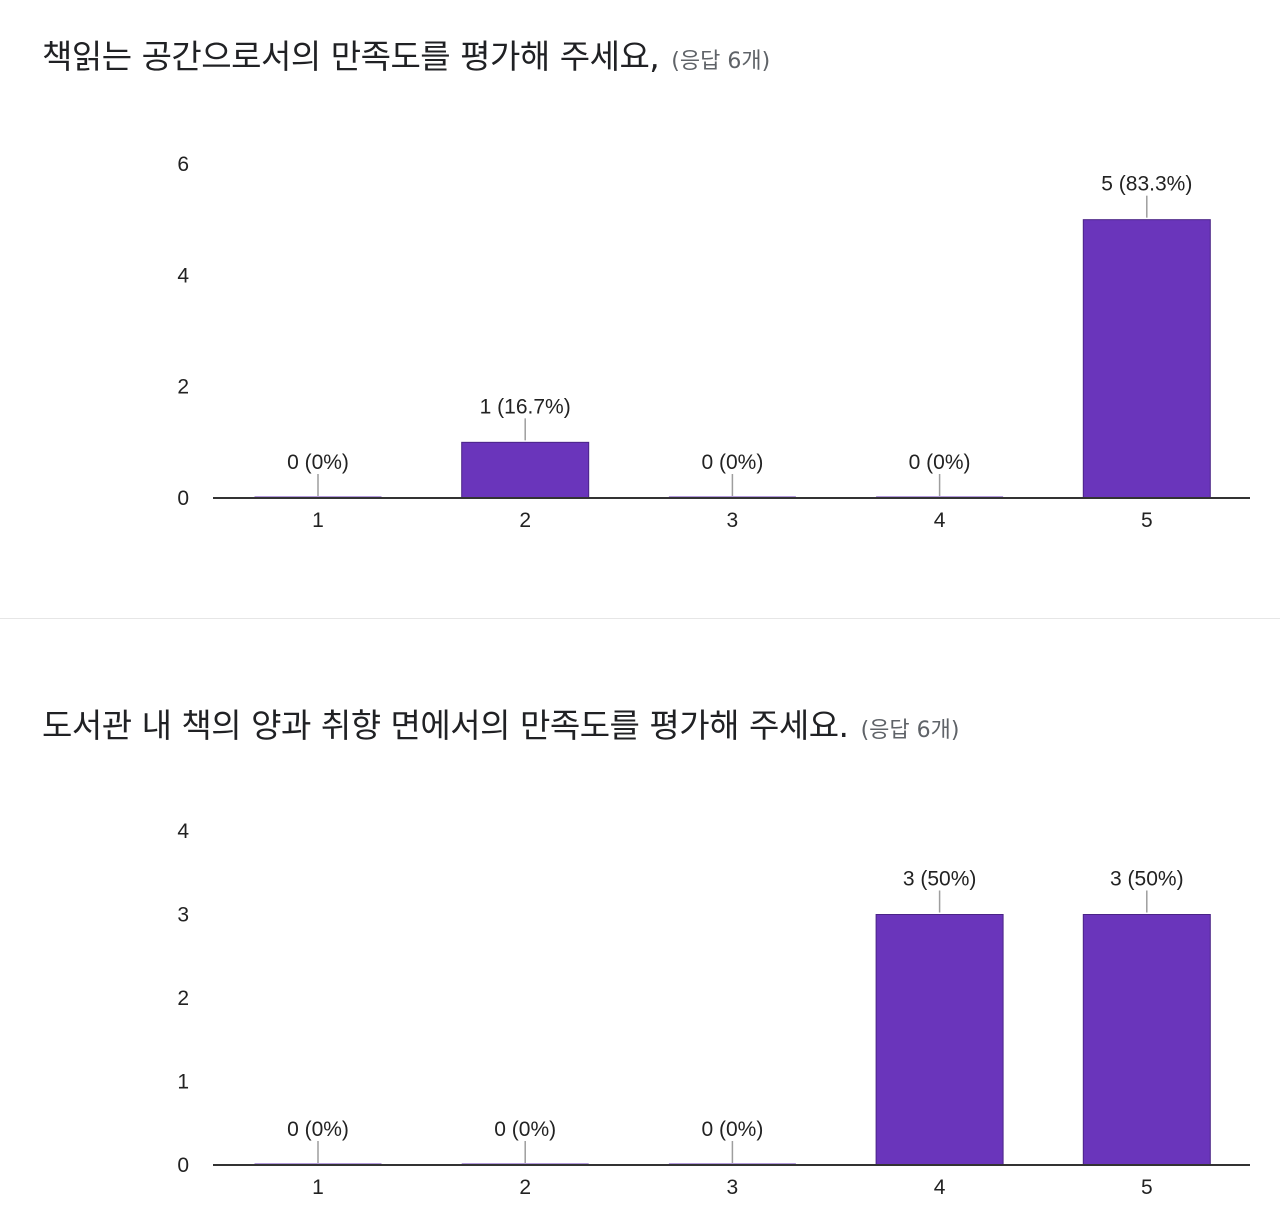  Describe the element at coordinates (183, 915) in the screenshot. I see `y-tick-label: 3` at that location.